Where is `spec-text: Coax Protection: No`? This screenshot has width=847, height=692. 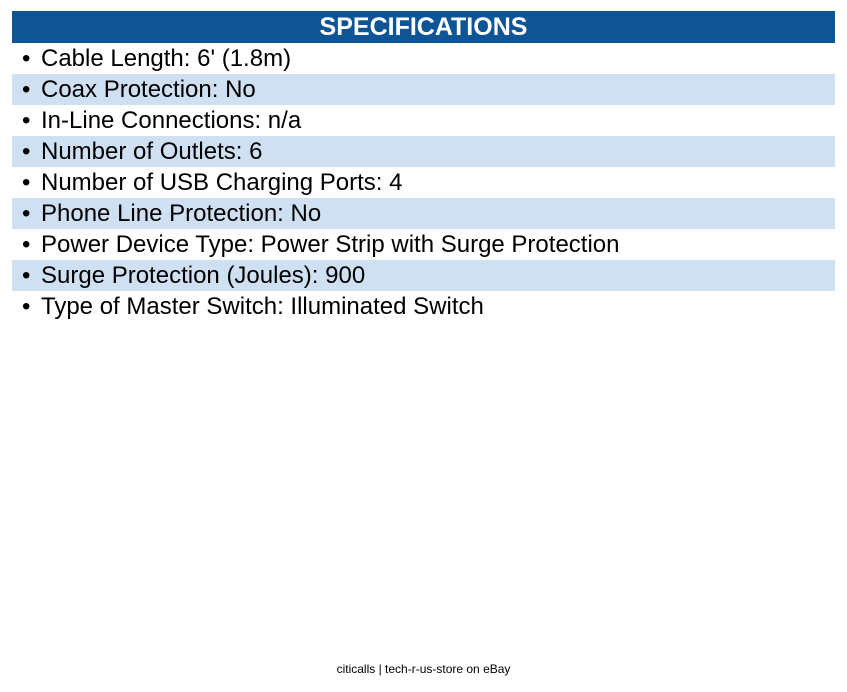
spec-text: Coax Protection: No is located at coordinates (148, 89).